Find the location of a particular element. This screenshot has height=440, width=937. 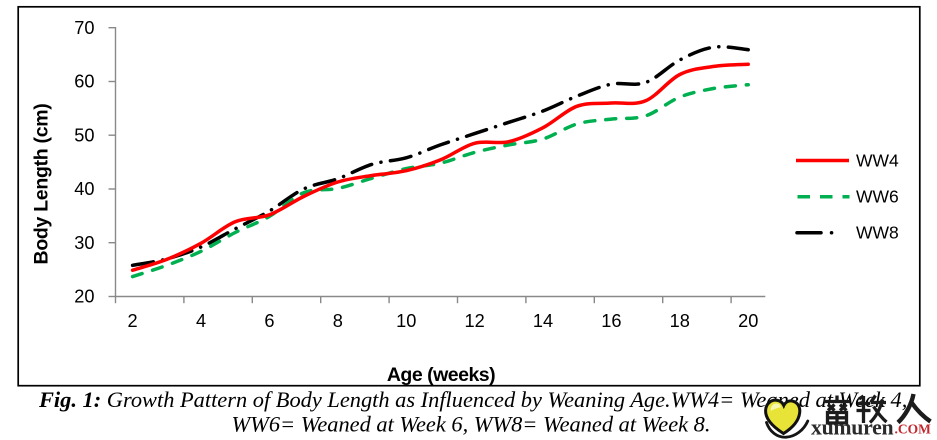

svg-text: 6 is located at coordinates (269, 321).